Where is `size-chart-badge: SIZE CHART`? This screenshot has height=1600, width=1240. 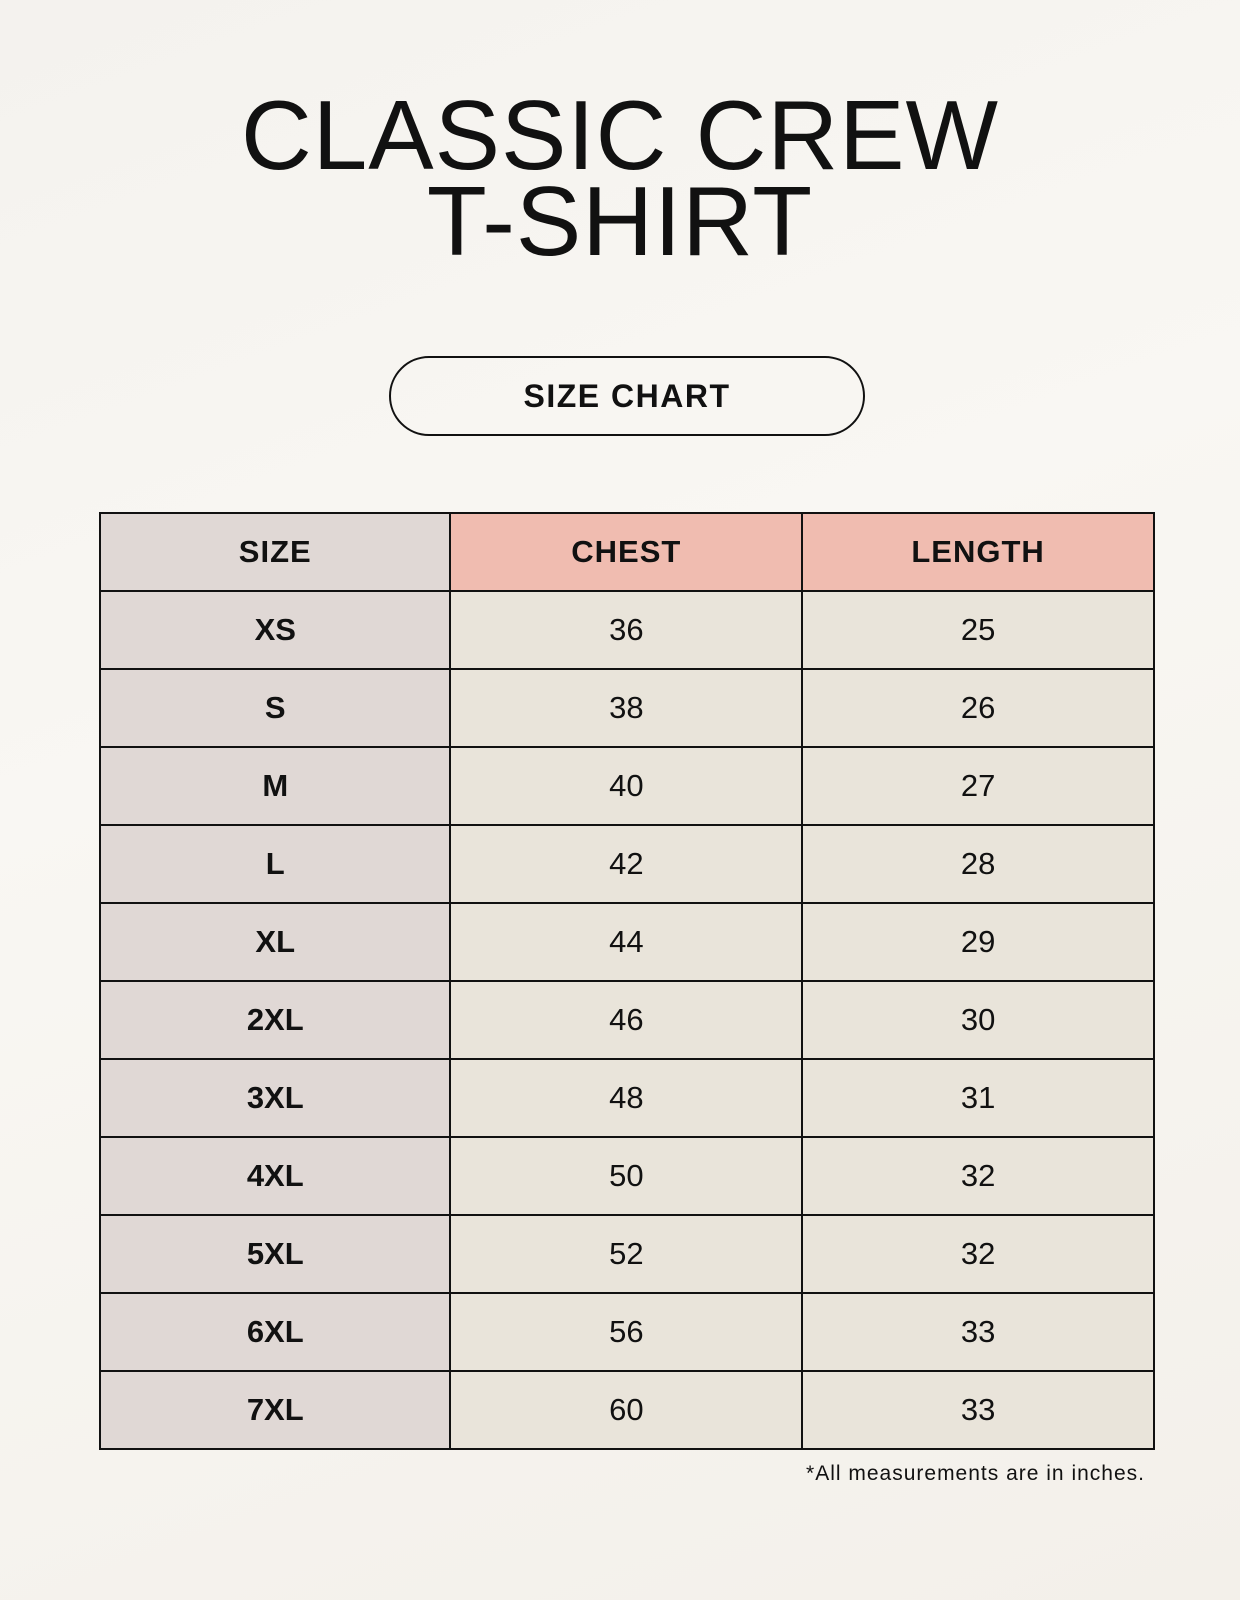 size-chart-badge: SIZE CHART is located at coordinates (627, 396).